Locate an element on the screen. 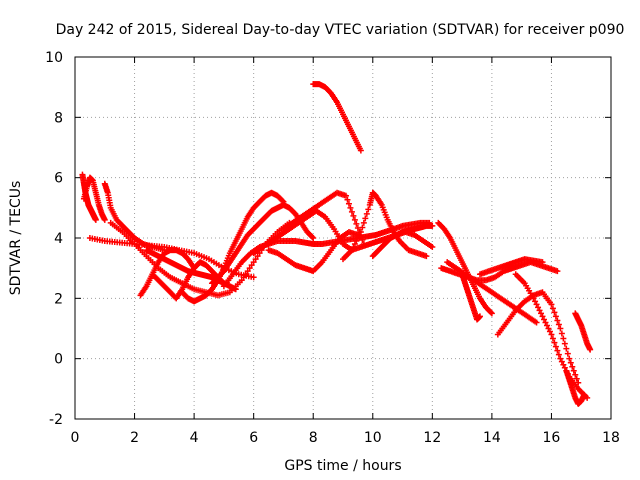 Image resolution: width=640 pixels, height=480 pixels. x-tick-label: 12 is located at coordinates (432, 438).